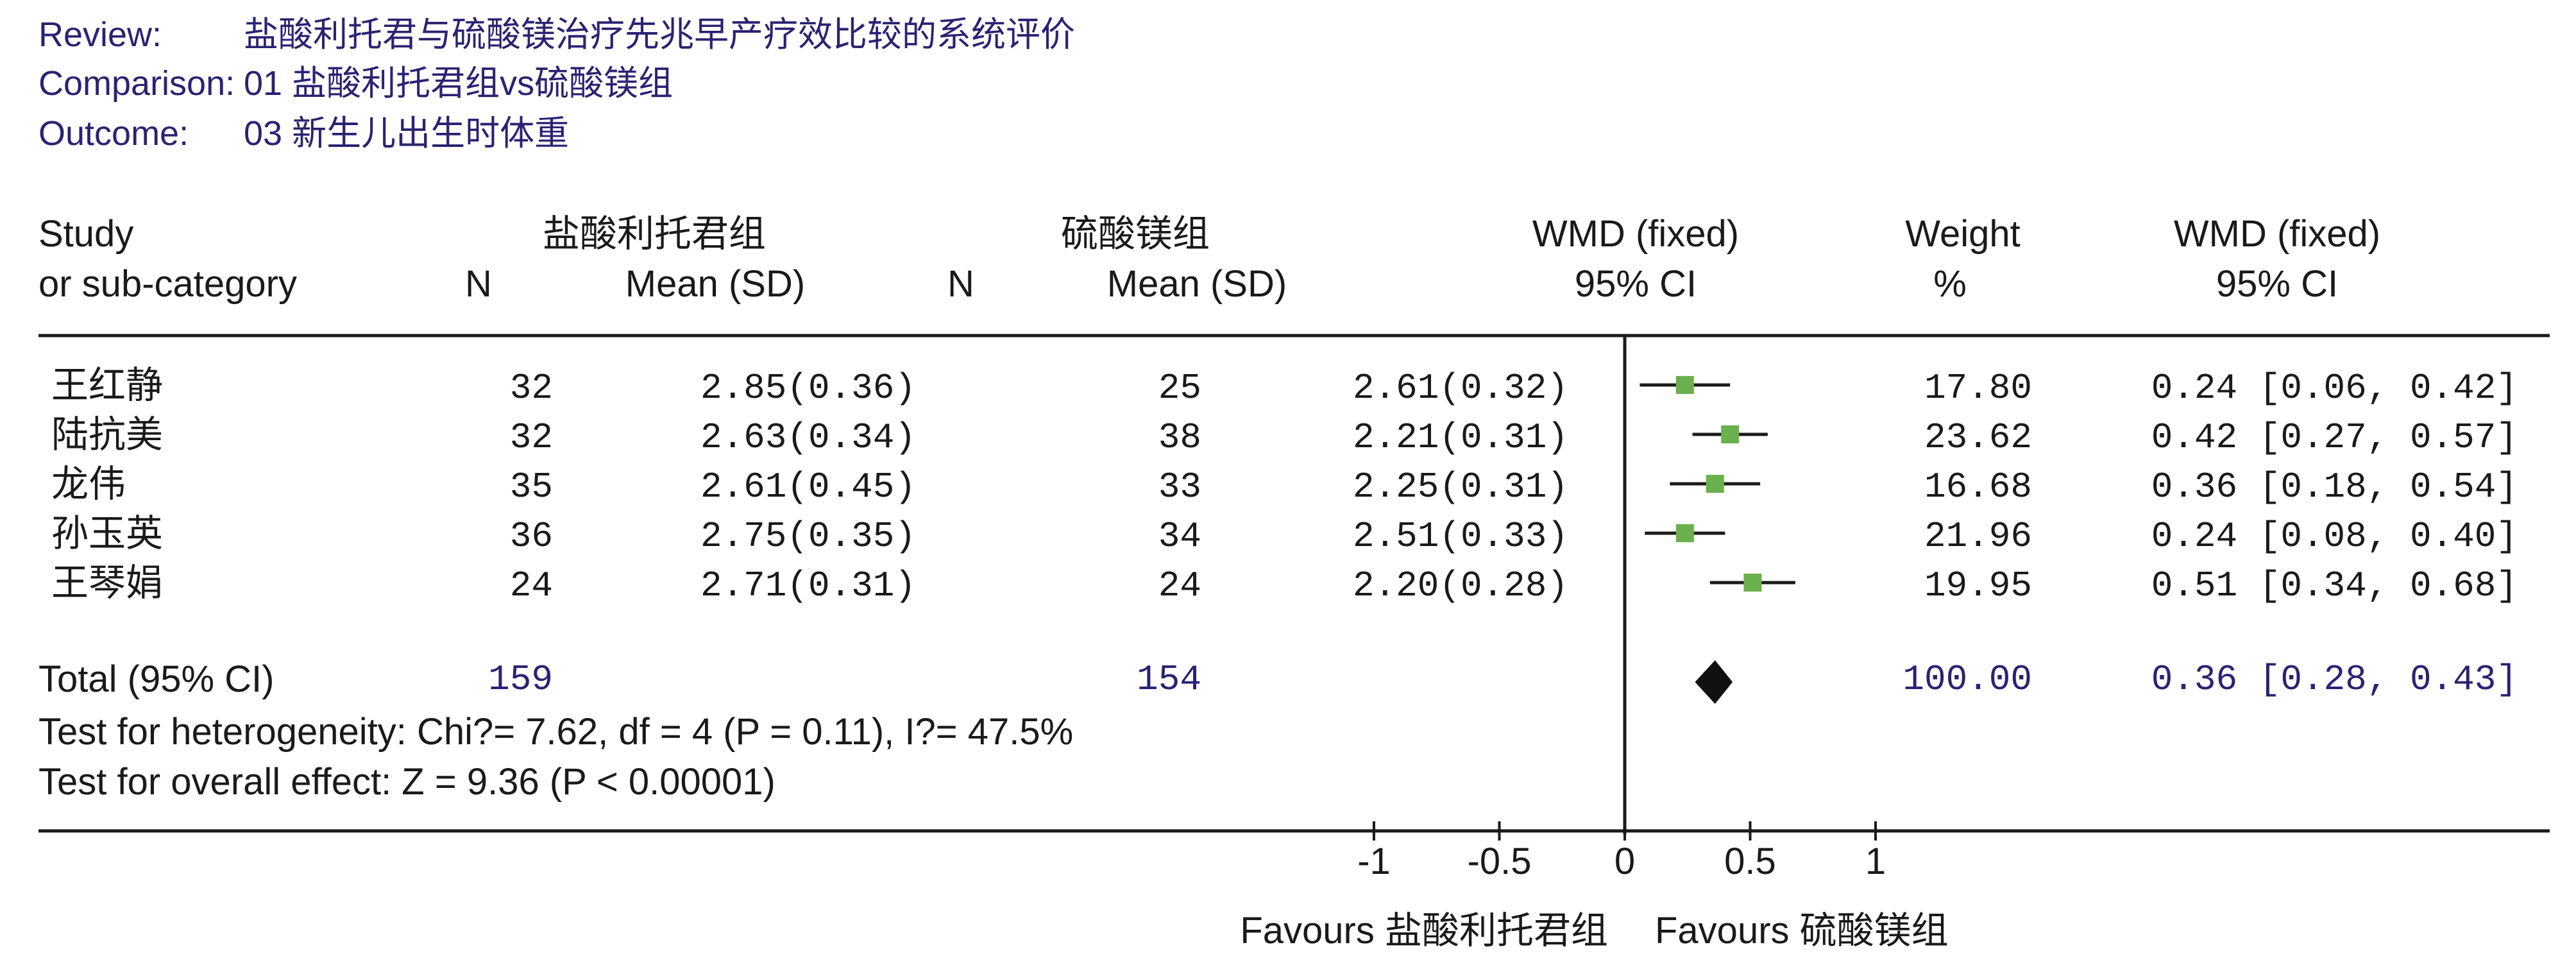 This screenshot has height=974, width=2576. What do you see at coordinates (458, 84) in the screenshot?
I see `comparison-value: 01 盐酸利托君组vs硫酸镁组` at bounding box center [458, 84].